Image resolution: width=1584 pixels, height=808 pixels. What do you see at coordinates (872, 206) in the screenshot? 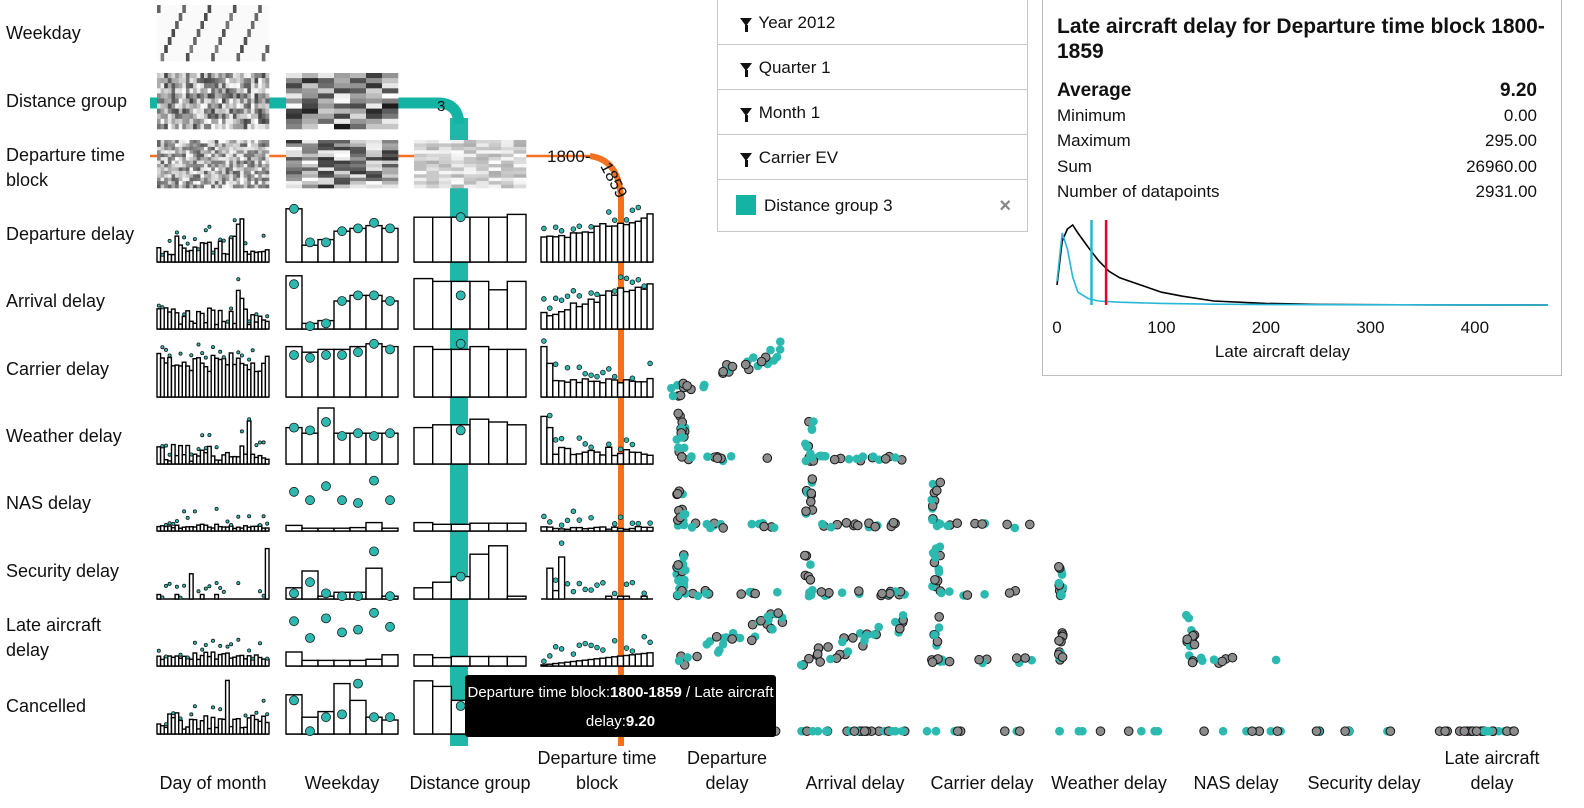
I see `selection-distance-group: Distance group 3 ×` at bounding box center [872, 206].